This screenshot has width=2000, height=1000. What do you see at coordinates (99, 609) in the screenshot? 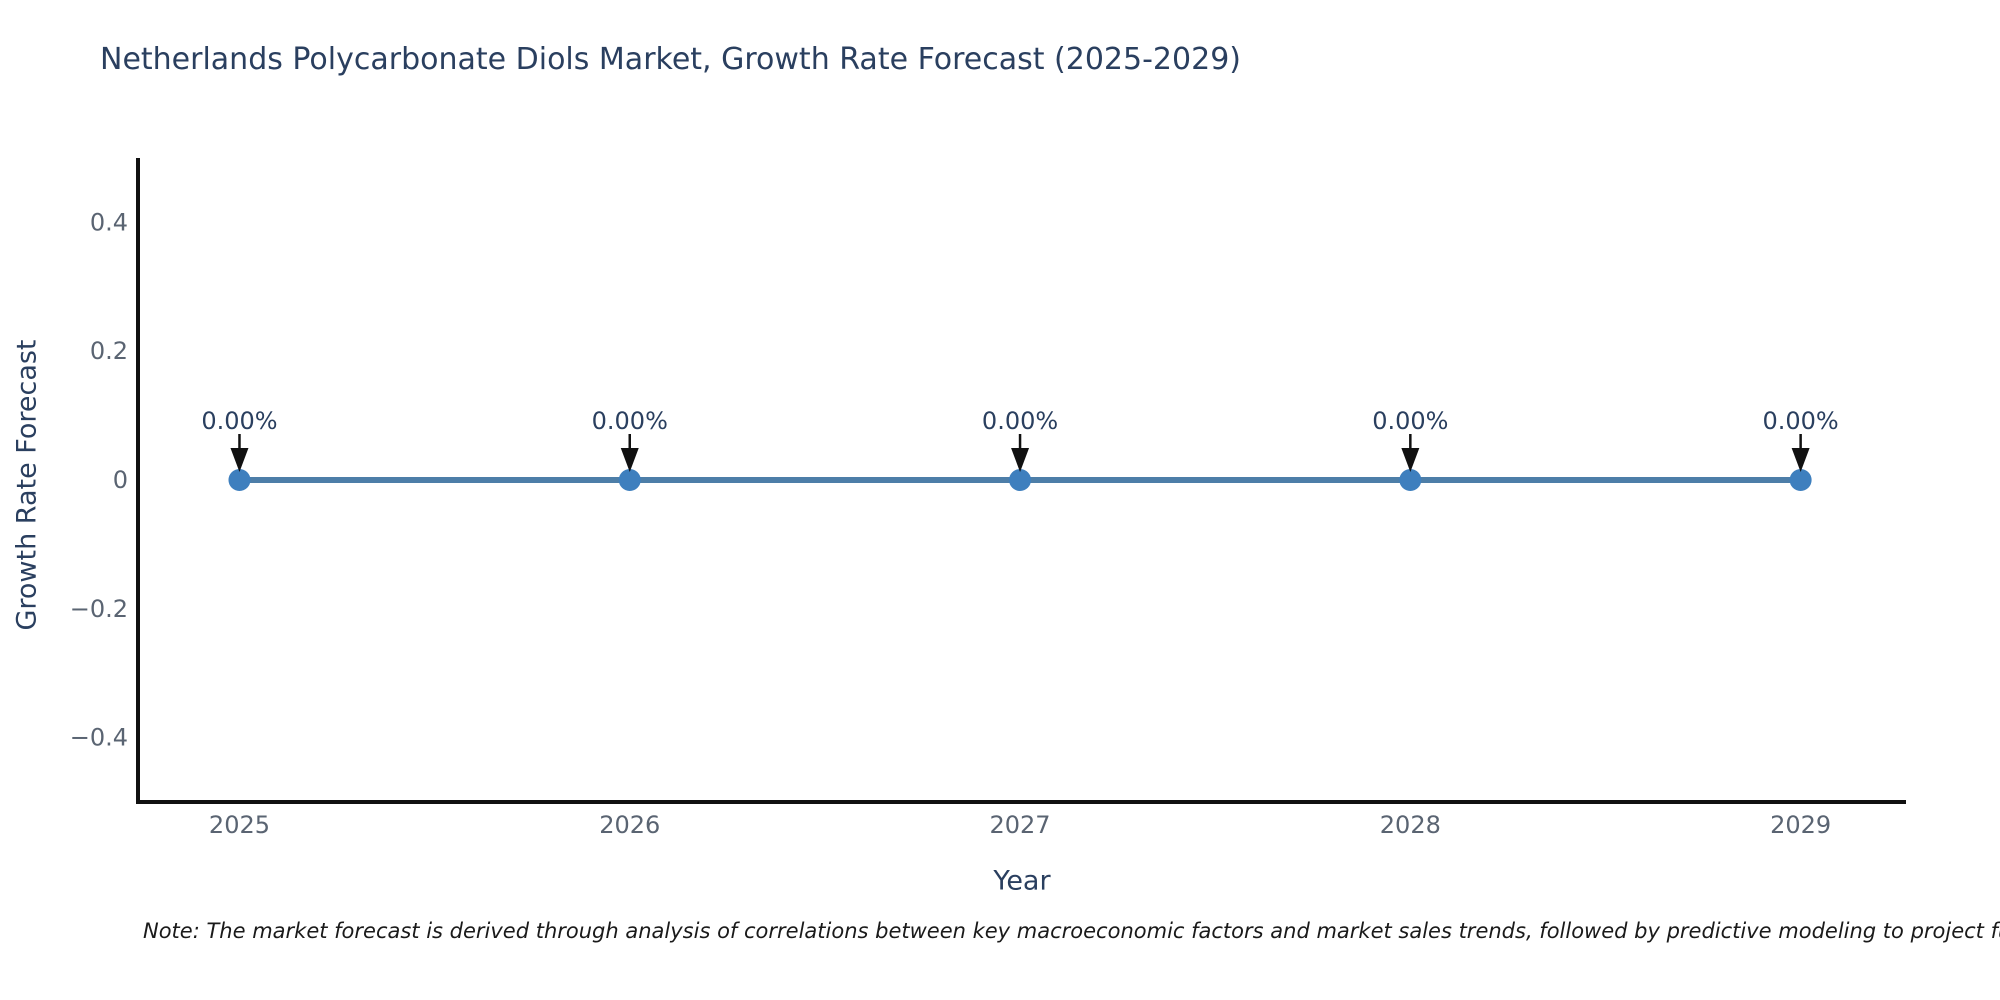
I see `y-tick-label: −0.2` at bounding box center [99, 609].